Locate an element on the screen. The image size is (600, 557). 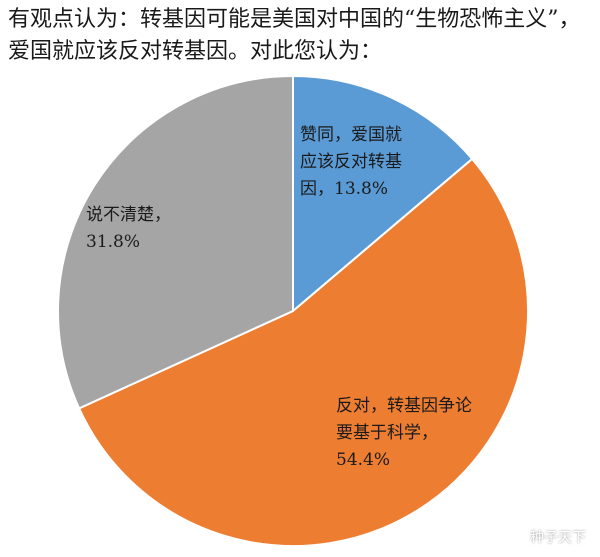
pie-slice-agree is located at coordinates (383, 194).